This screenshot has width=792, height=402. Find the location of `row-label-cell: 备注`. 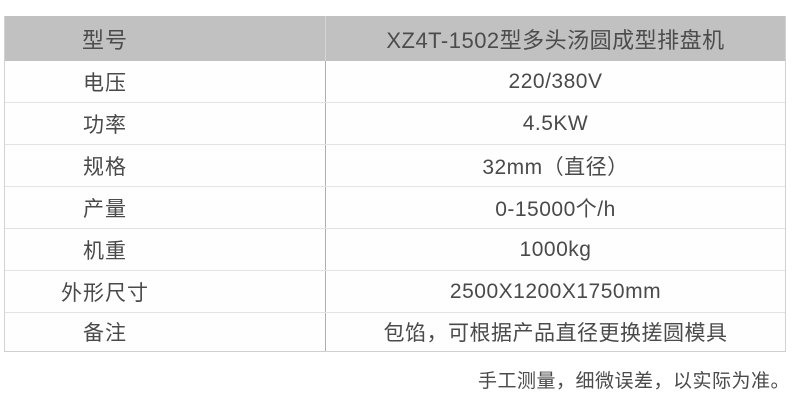

row-label-cell: 备注 is located at coordinates (165, 332).